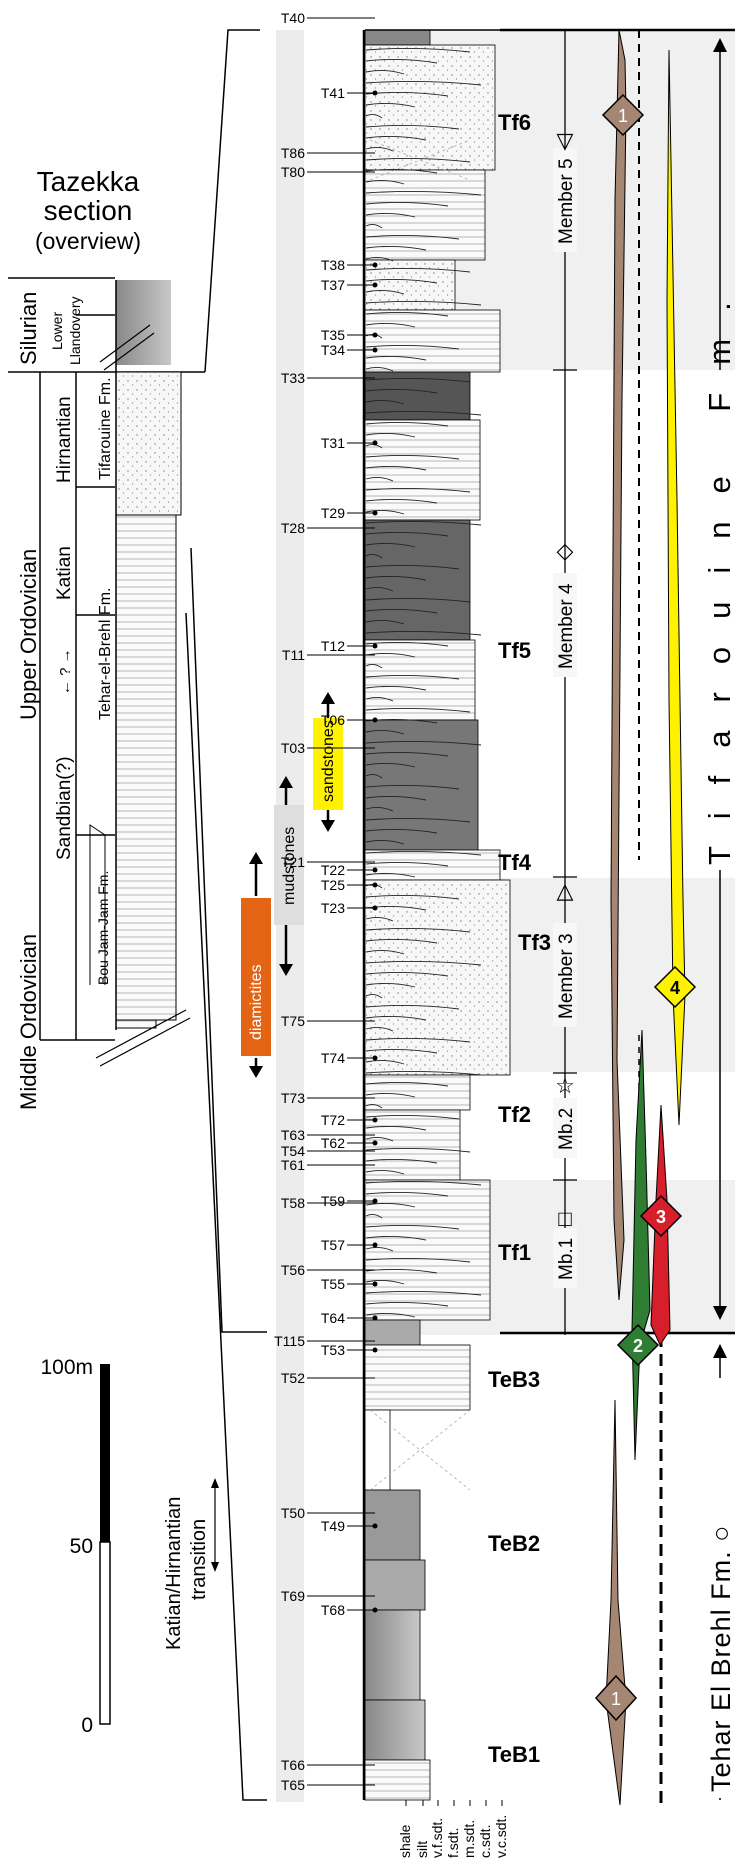  I want to click on sample-label: T59, so click(333, 1201).